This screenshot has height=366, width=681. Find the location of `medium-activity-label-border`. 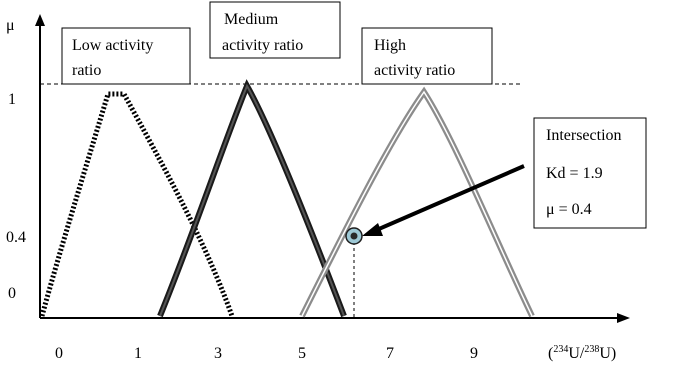

medium-activity-label-border is located at coordinates (275, 30).